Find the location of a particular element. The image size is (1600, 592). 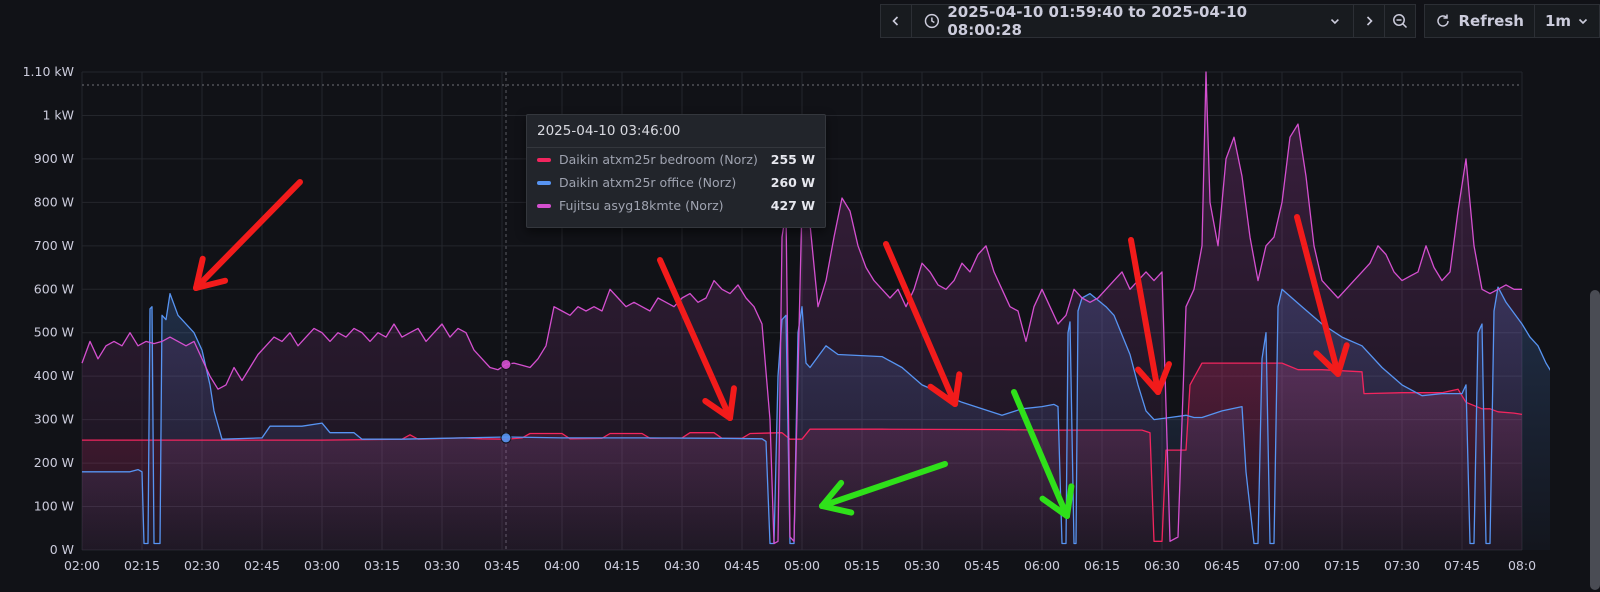

refresh-interval-picker: 1m is located at coordinates (1566, 21).